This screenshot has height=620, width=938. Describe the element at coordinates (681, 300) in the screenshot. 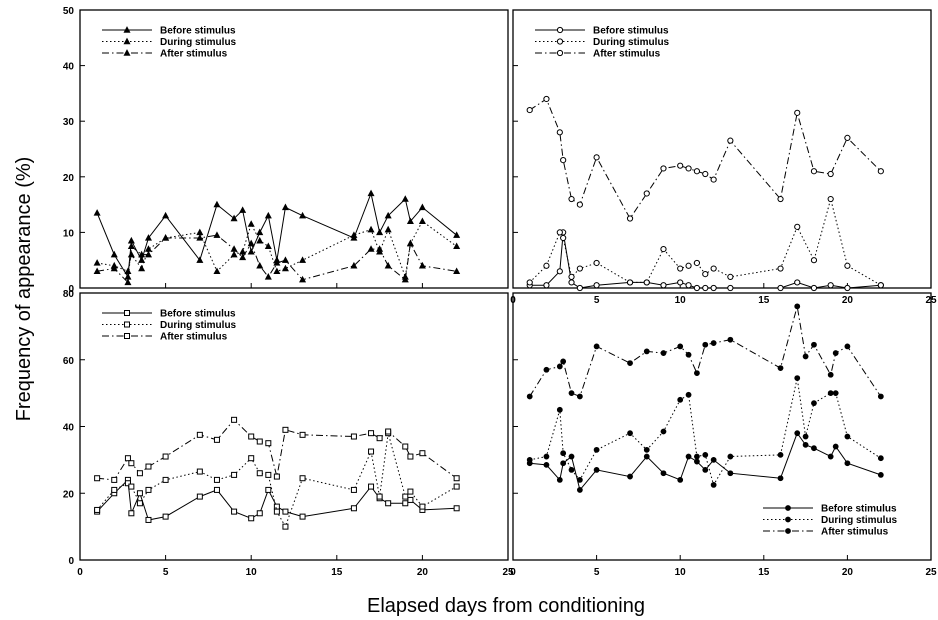

I see `x-tick-label: 10` at that location.